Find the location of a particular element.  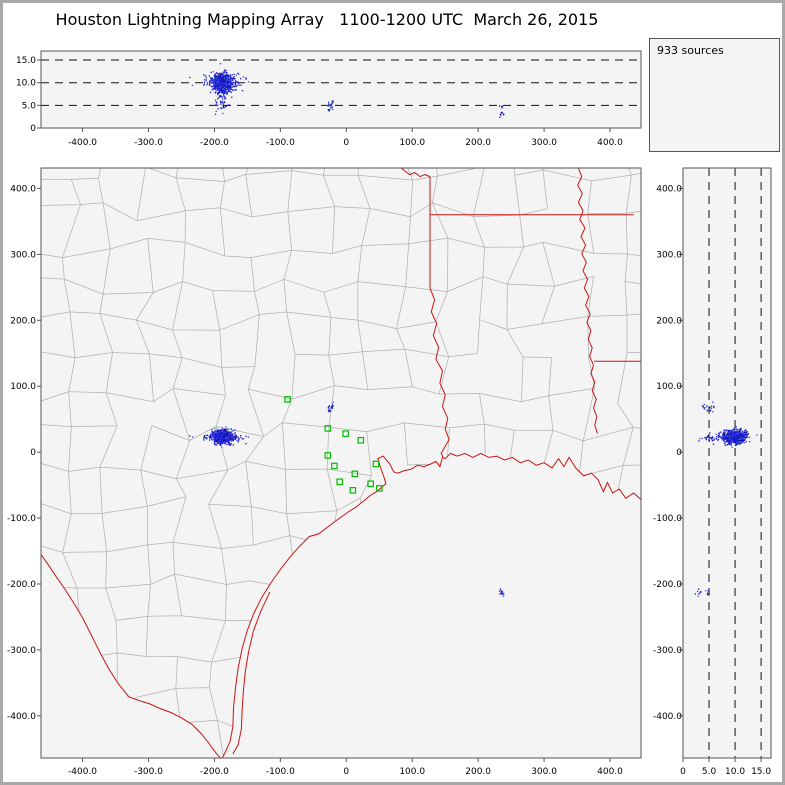

ew-alt-plot-layer is located at coordinates (341, 88).